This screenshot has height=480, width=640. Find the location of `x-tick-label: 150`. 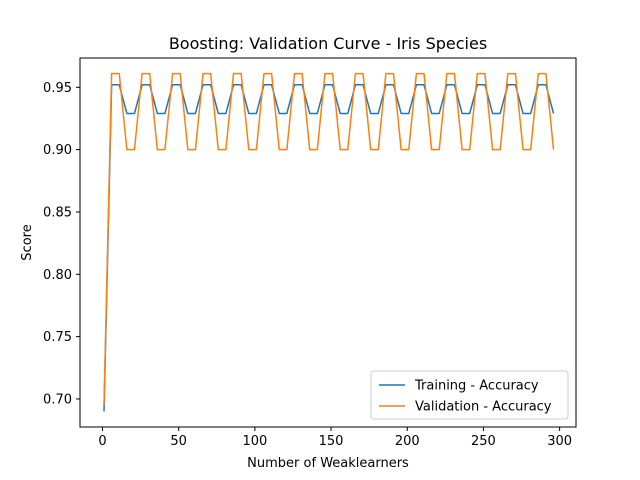

x-tick-label: 150 is located at coordinates (331, 441).